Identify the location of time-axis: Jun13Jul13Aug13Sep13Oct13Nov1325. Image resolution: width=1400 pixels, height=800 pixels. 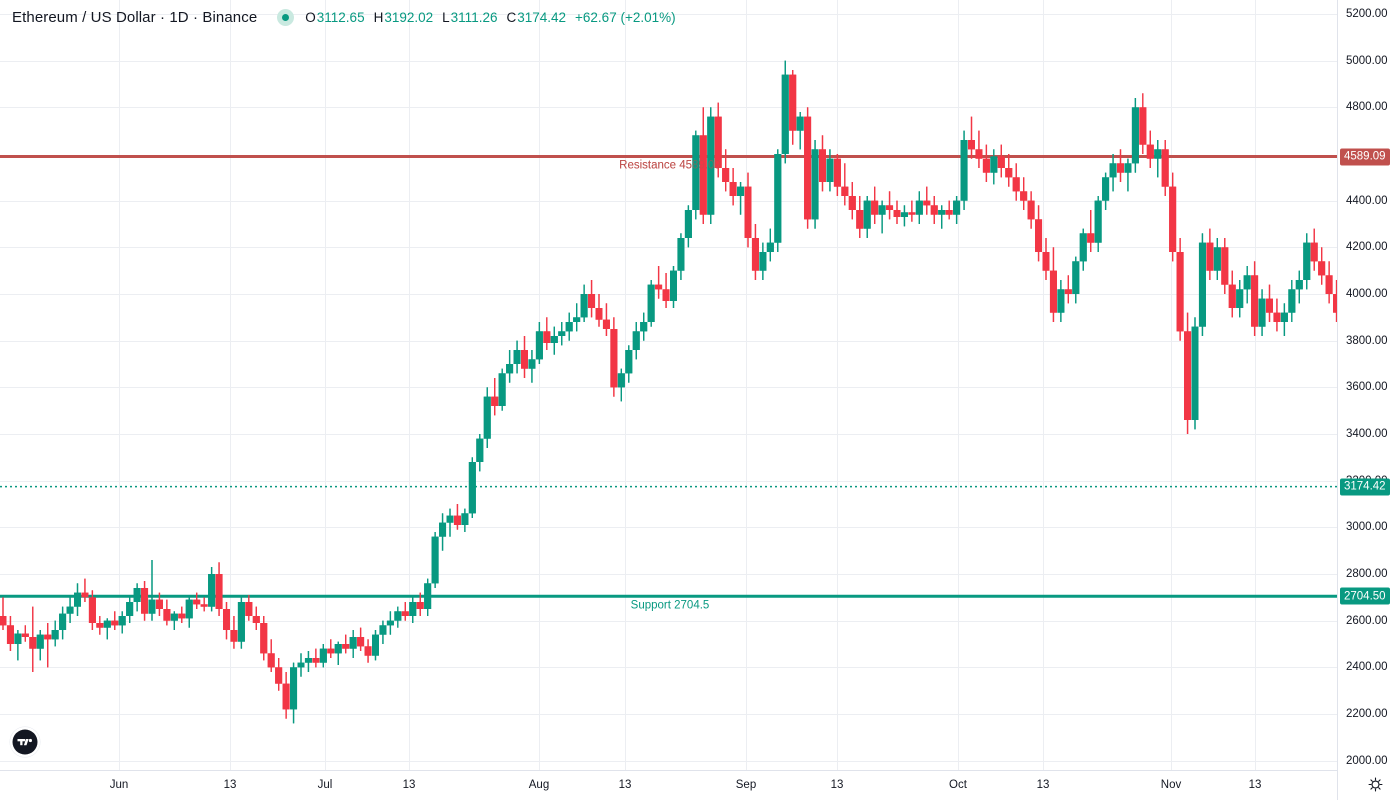
(700, 785).